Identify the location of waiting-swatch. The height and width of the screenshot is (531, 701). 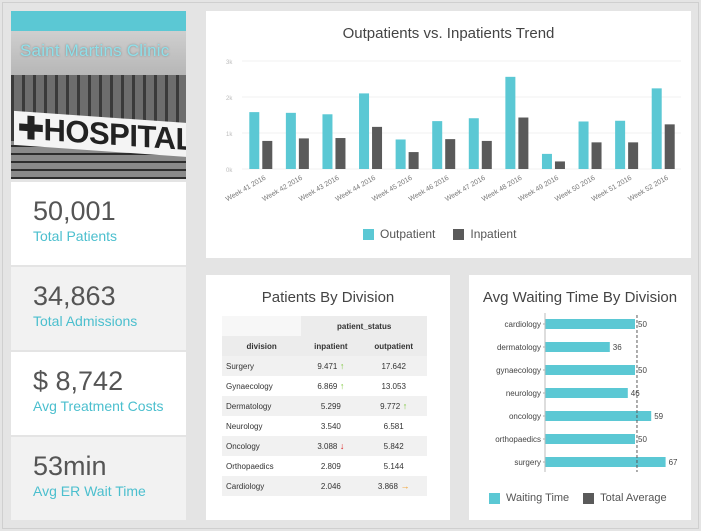
(494, 498).